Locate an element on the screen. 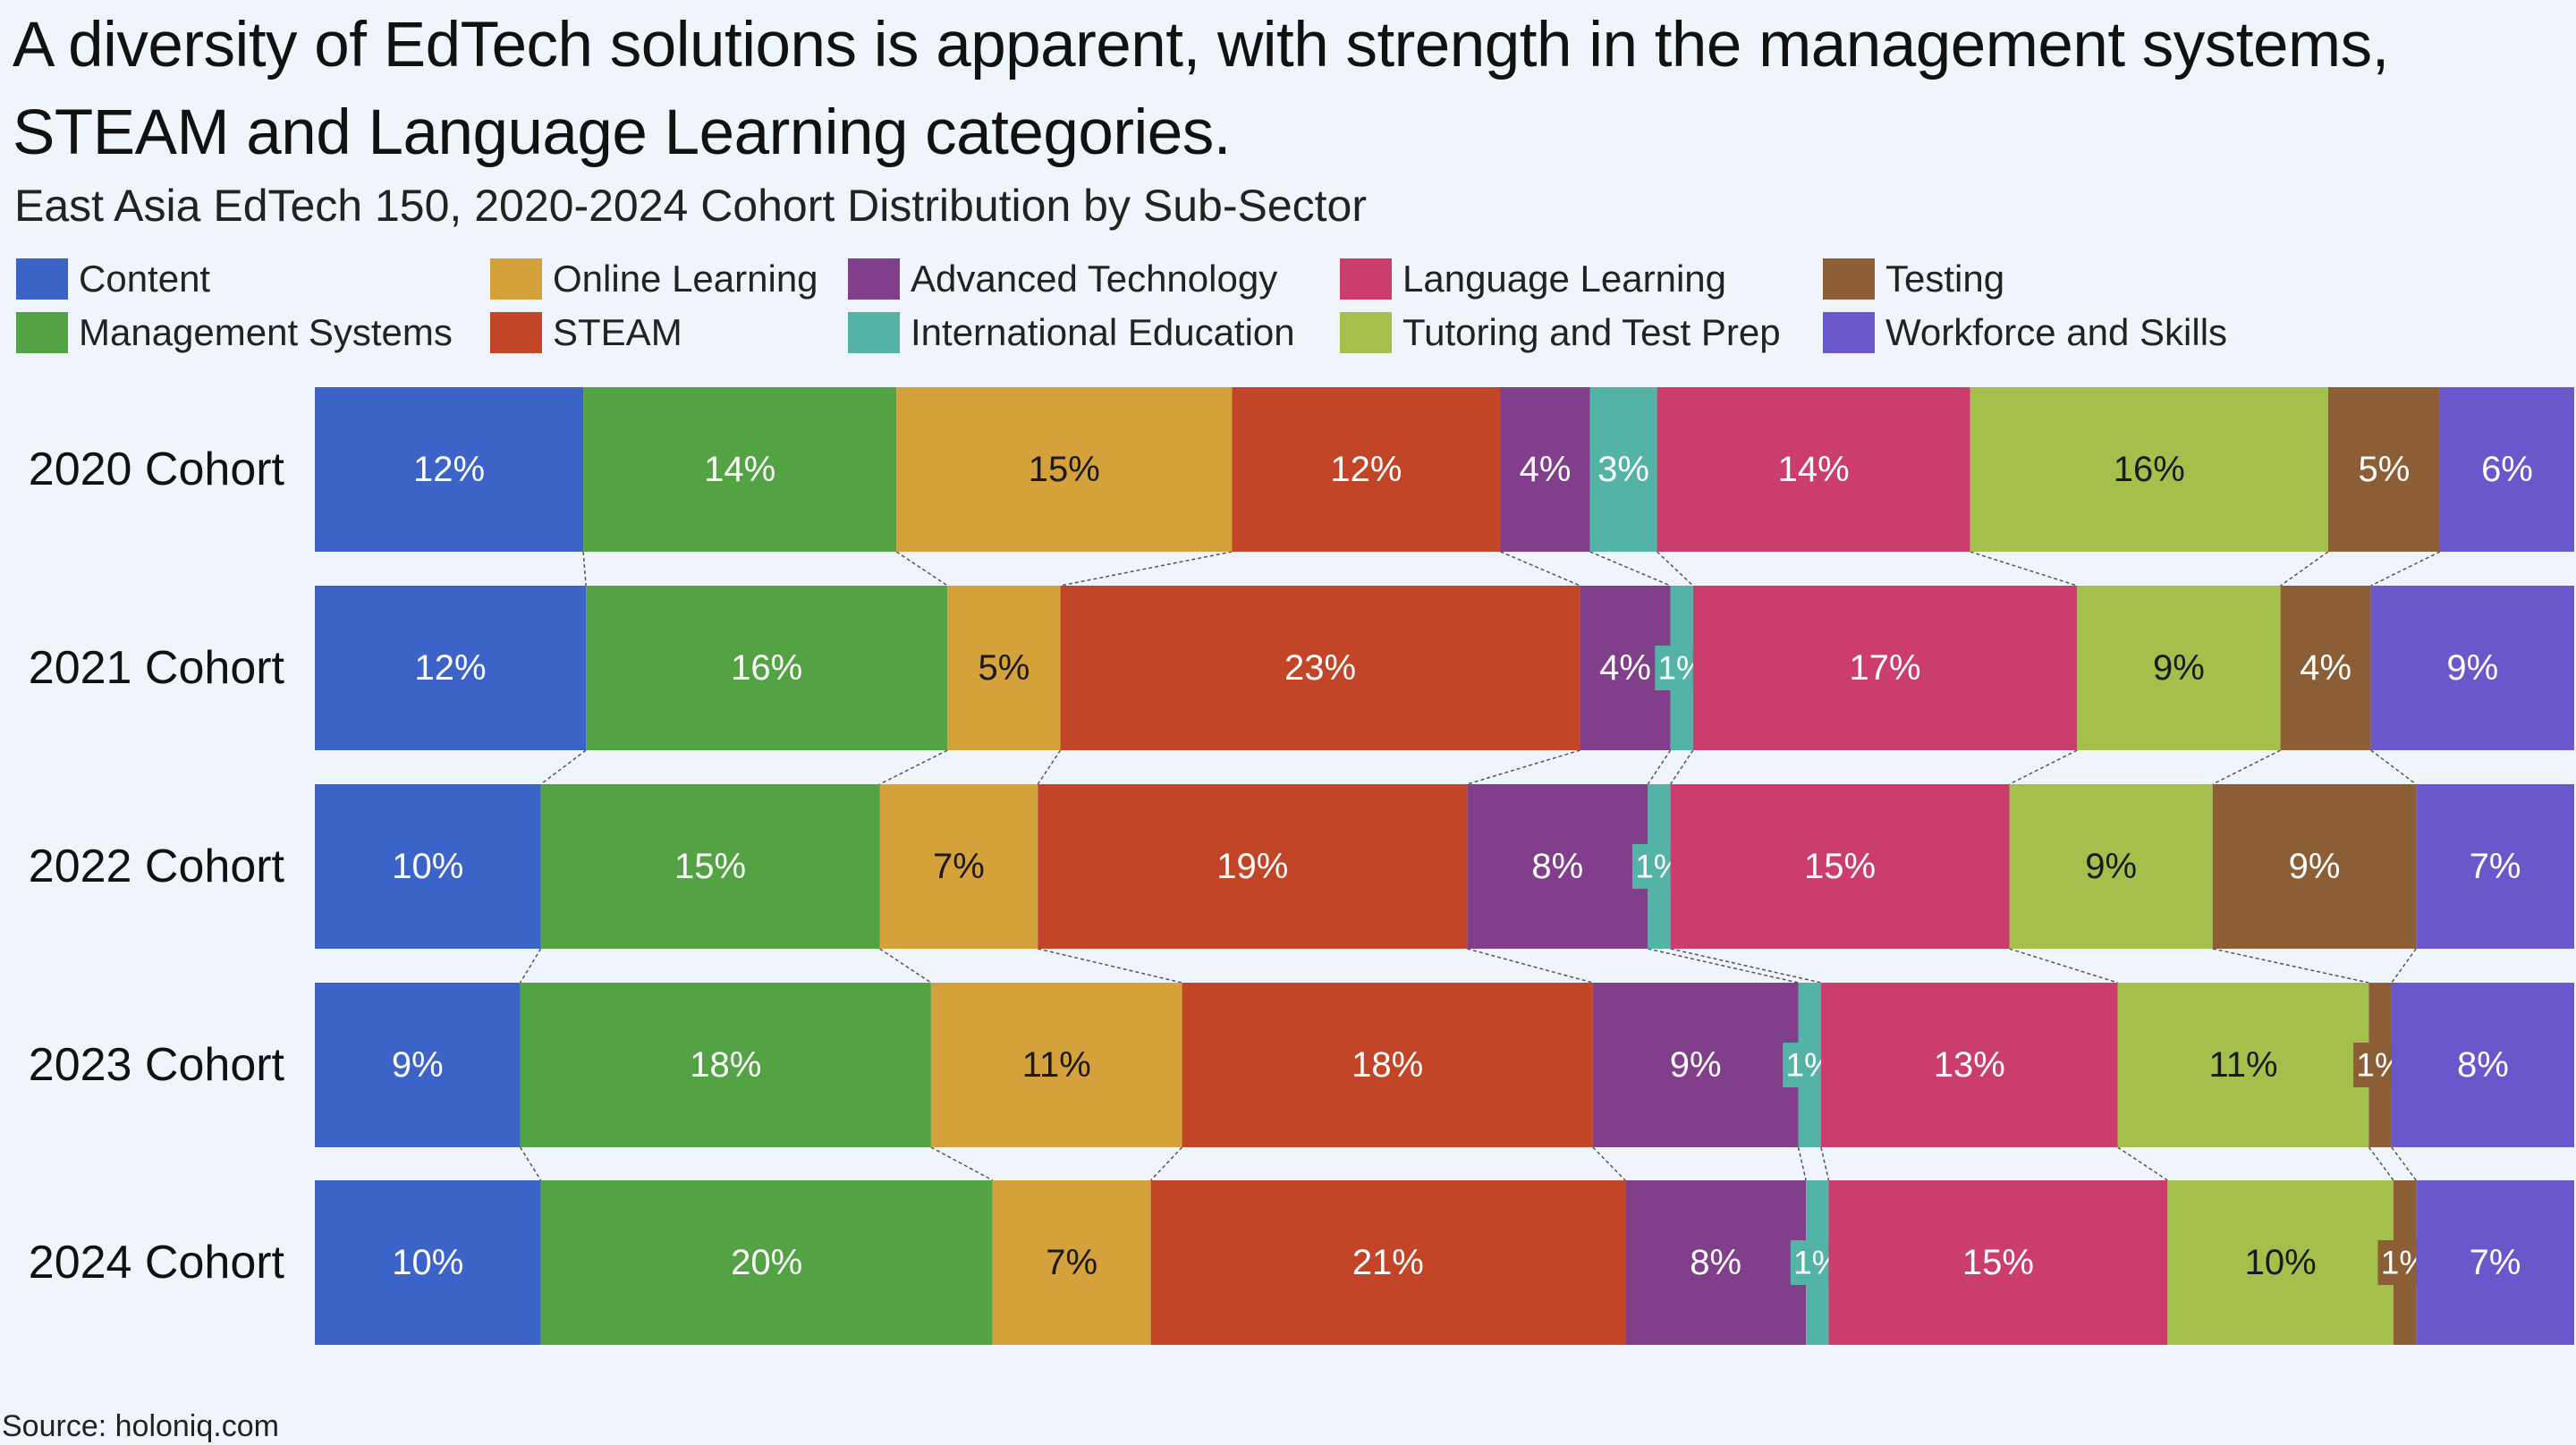  data-label: 3% is located at coordinates (1623, 469).